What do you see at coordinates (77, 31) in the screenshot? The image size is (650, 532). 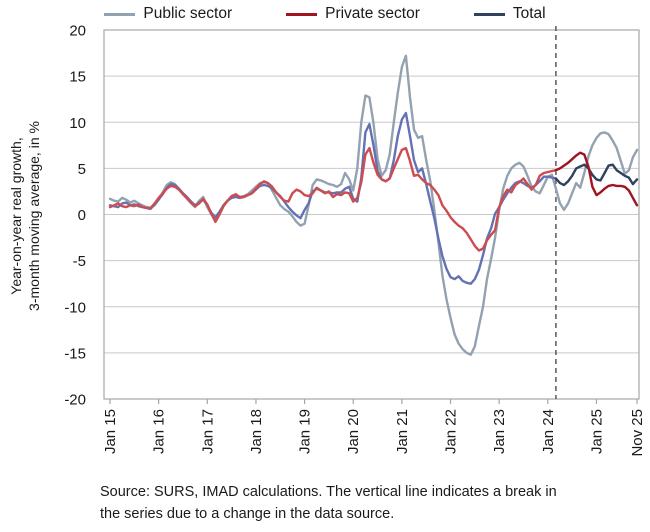 I see `y-tick-label: 20` at bounding box center [77, 31].